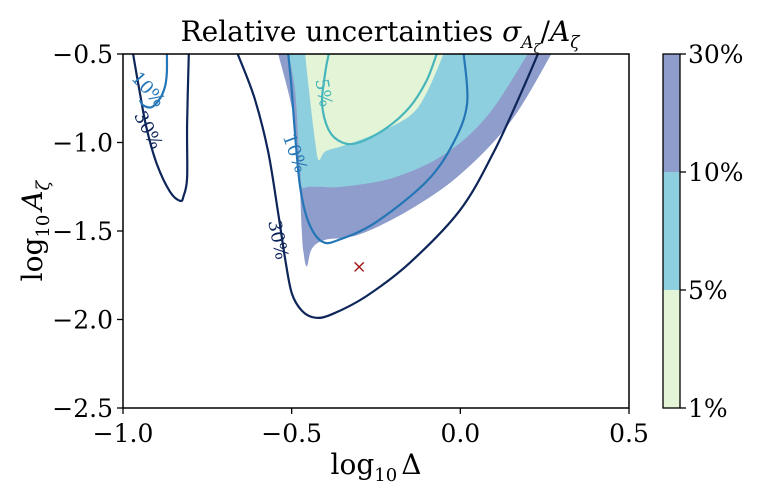  I want to click on fiducial-marker-layer: ×, so click(359, 266).